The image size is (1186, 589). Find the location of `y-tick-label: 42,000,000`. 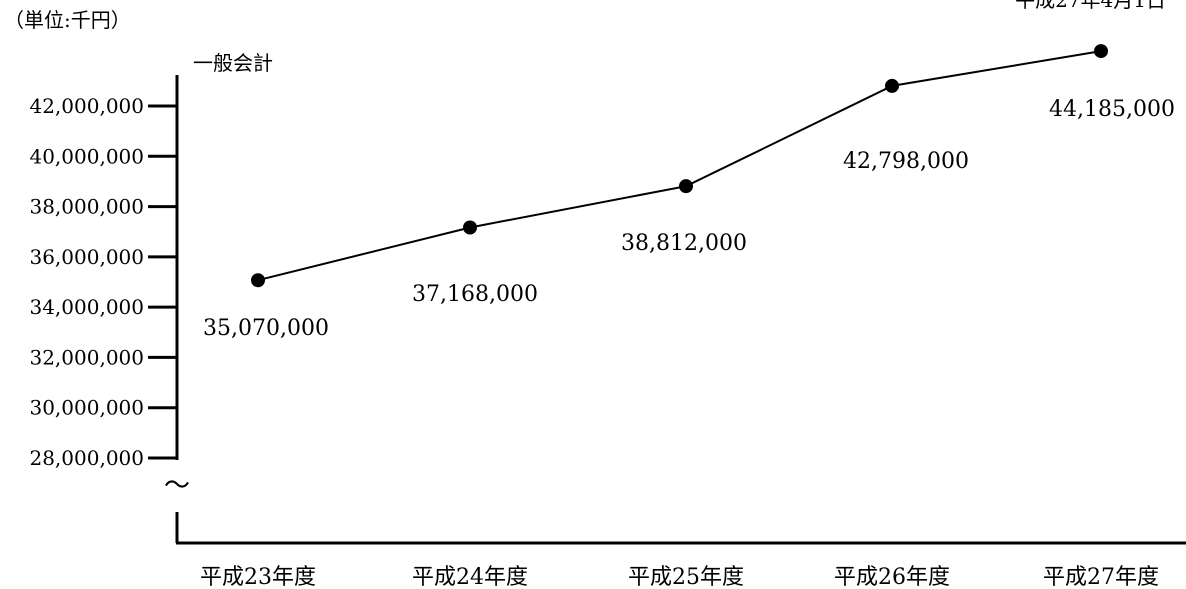

y-tick-label: 42,000,000 is located at coordinates (86, 106).